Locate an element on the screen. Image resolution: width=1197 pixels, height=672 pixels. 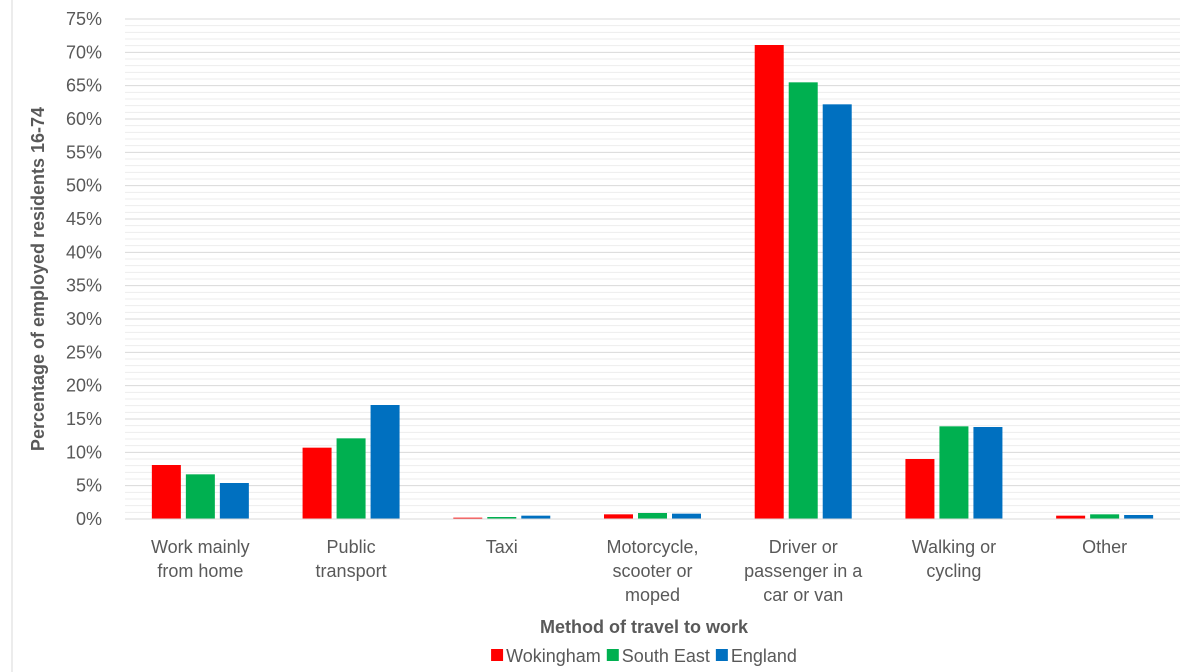
x-tick-label: Motorcycle, is located at coordinates (652, 547).